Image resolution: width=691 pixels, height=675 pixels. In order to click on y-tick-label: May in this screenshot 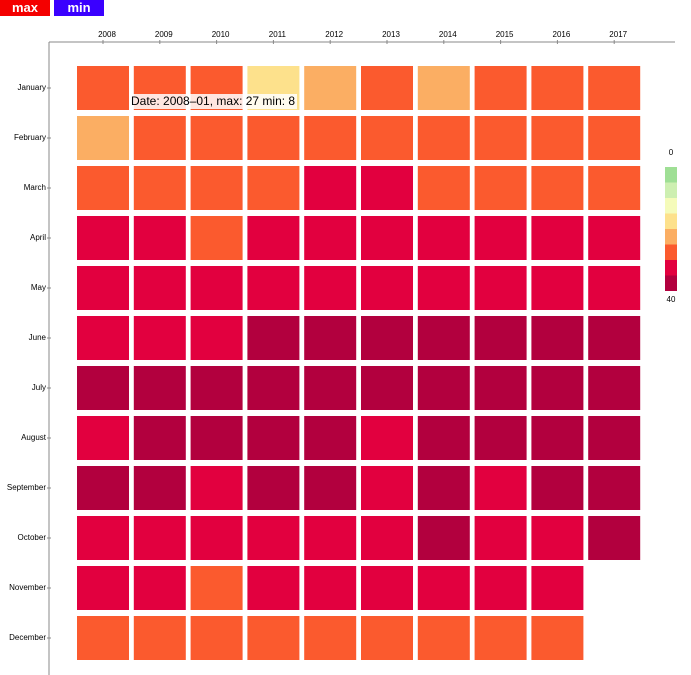, I will do `click(38, 287)`.